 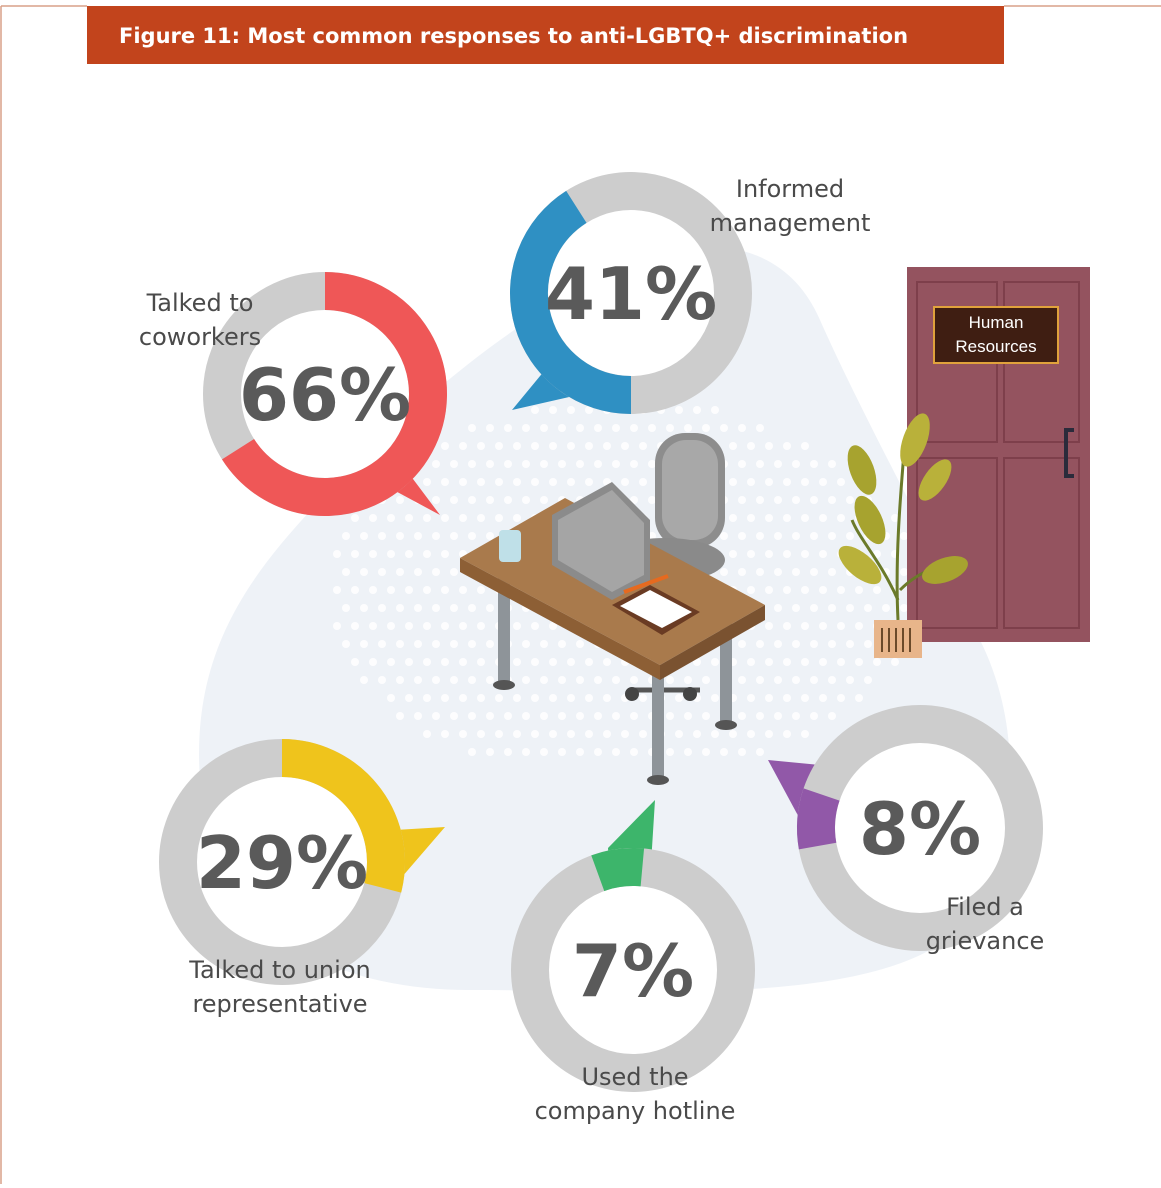 What do you see at coordinates (631, 294) in the screenshot?
I see `donut-value-management: 41%` at bounding box center [631, 294].